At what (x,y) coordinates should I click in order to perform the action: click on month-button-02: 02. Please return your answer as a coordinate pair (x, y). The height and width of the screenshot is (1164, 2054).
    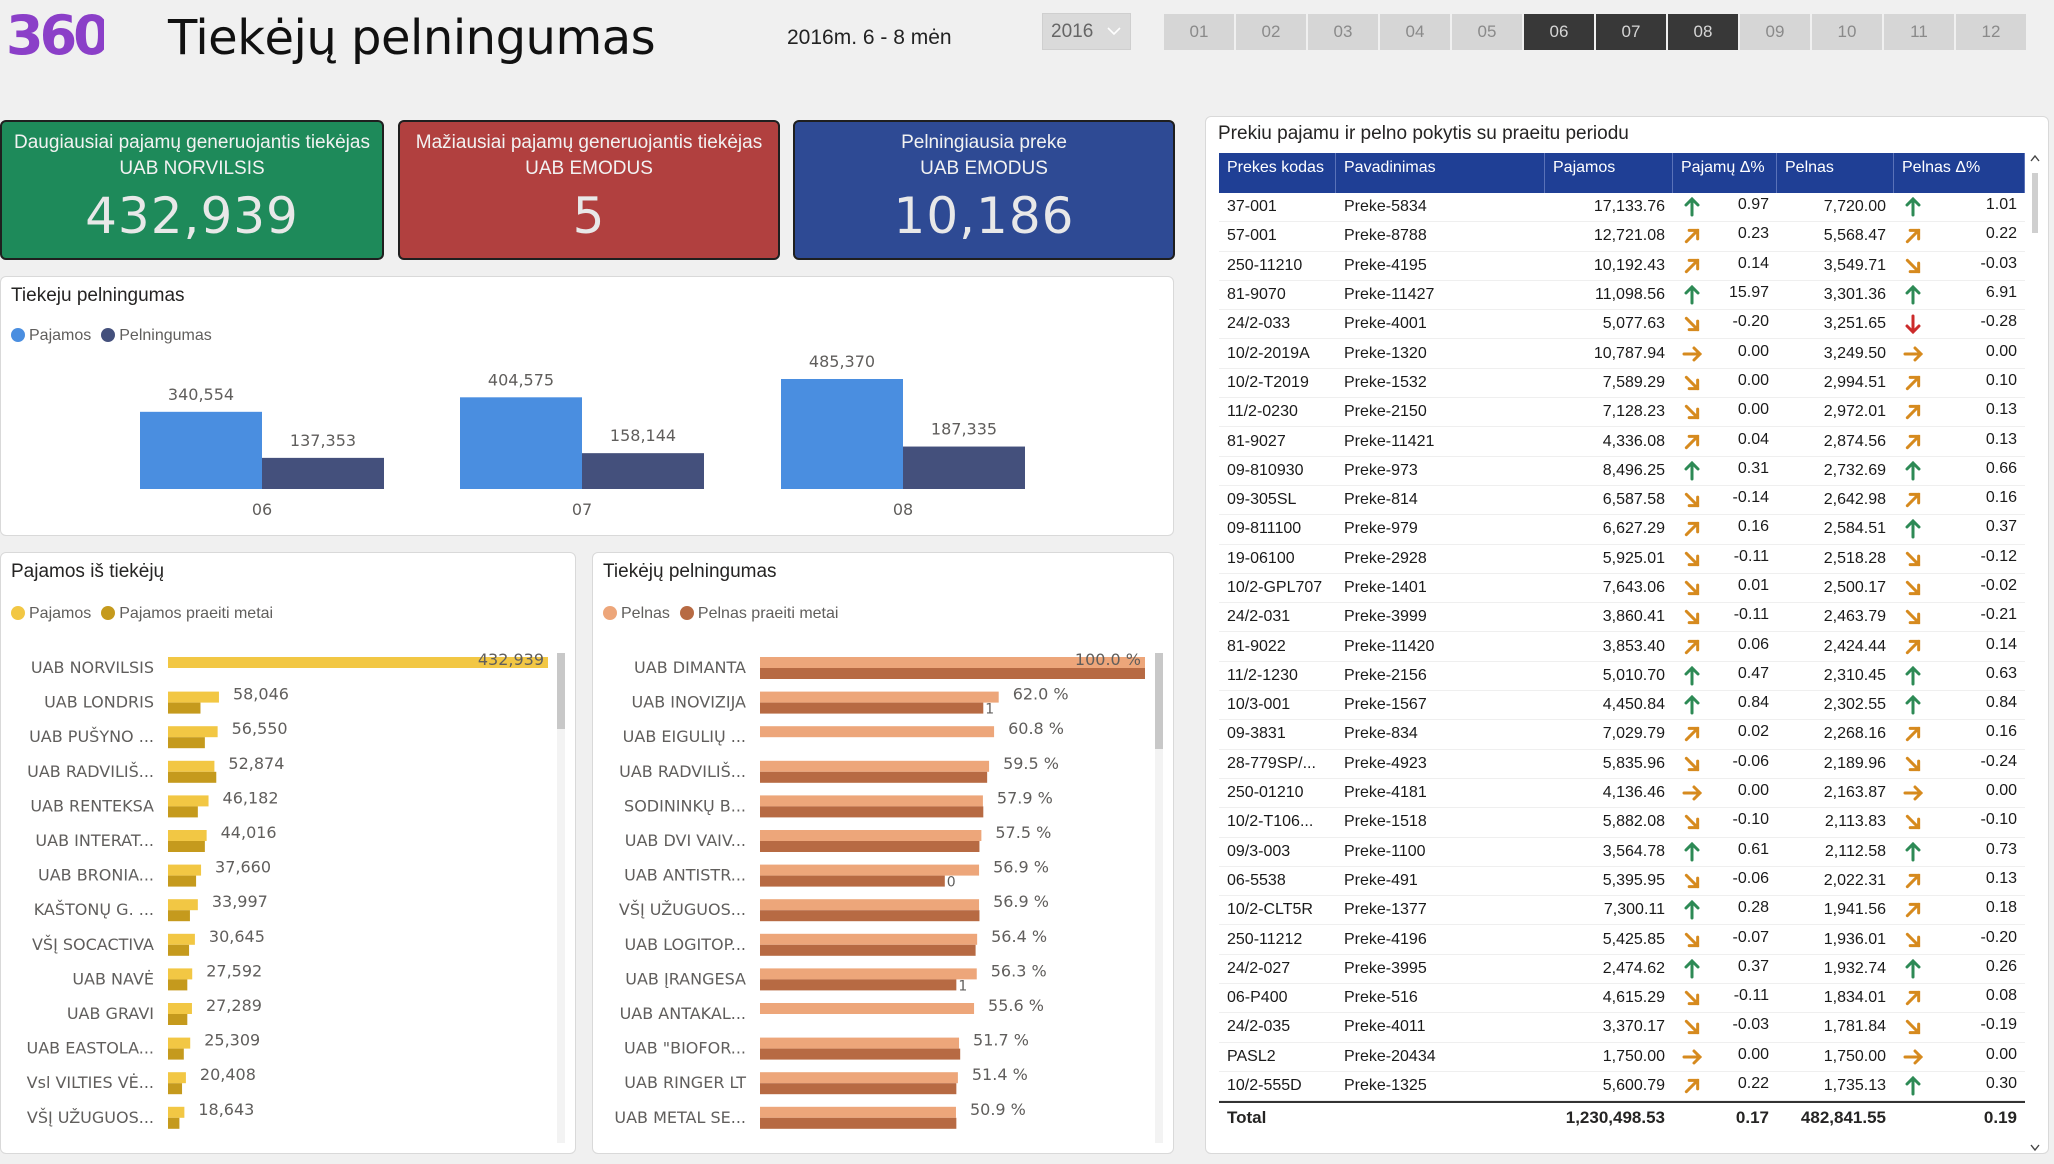
    Looking at the image, I should click on (1271, 32).